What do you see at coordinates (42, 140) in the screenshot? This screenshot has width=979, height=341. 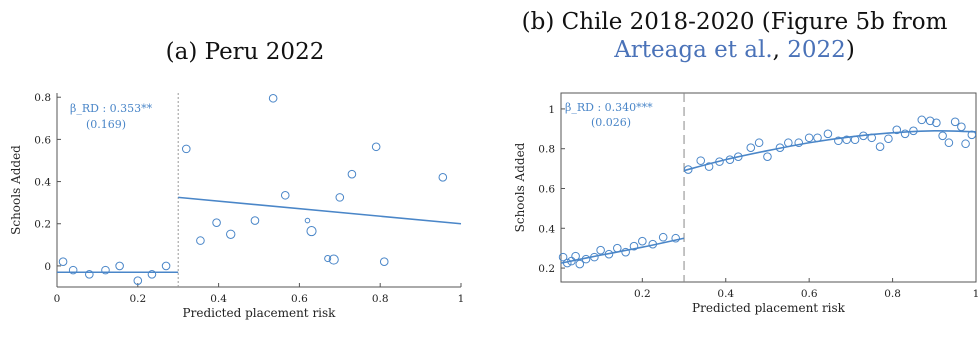 I see `chart-a-y-tick-label: 0.6` at bounding box center [42, 140].